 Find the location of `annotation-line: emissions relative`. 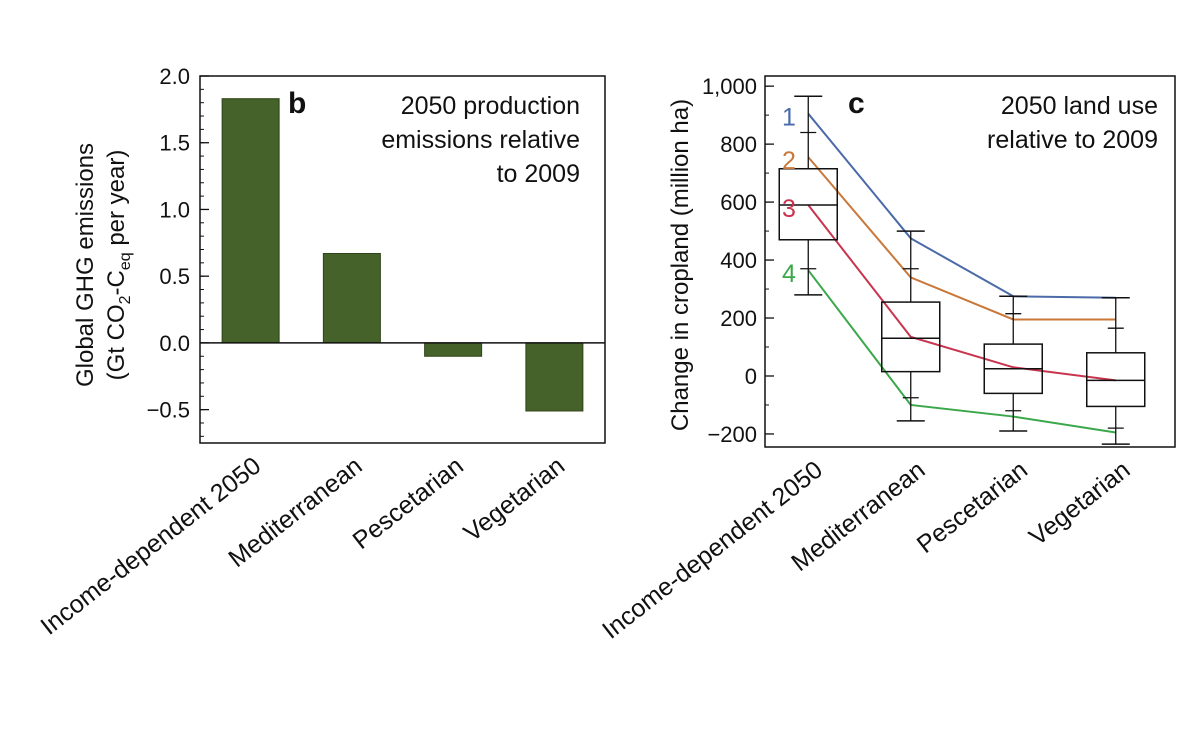

annotation-line: emissions relative is located at coordinates (480, 140).